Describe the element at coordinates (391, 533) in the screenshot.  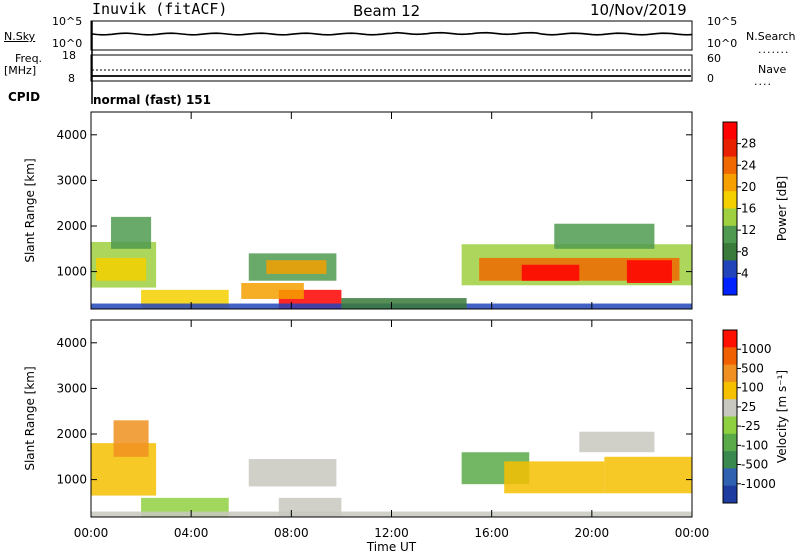
I see `x-tick-label: 12:00` at that location.